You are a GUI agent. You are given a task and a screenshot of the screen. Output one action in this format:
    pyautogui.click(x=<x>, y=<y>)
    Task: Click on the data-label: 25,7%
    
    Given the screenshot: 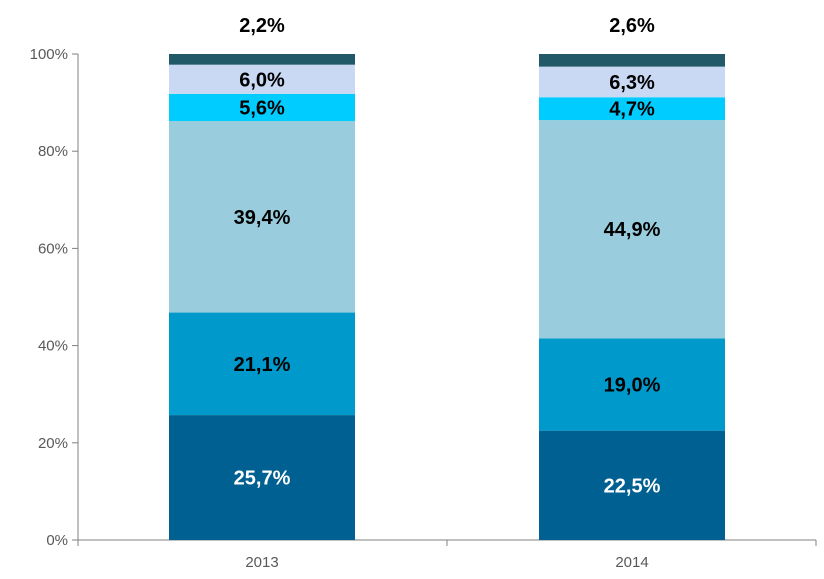 What is the action you would take?
    pyautogui.click(x=262, y=479)
    